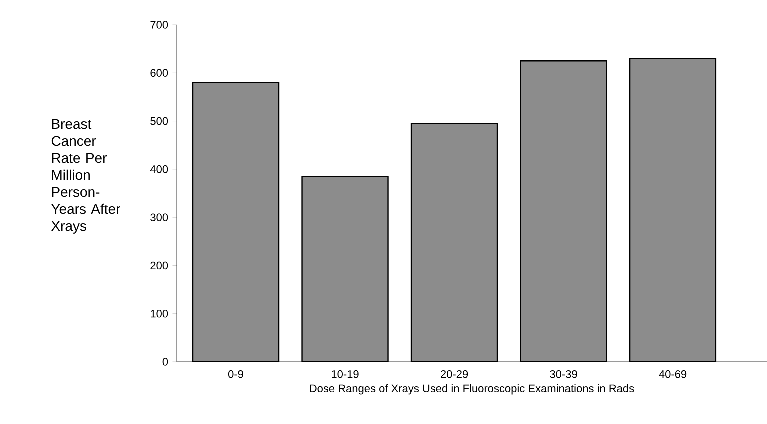  Describe the element at coordinates (564, 374) in the screenshot. I see `x-tick-label: 30-39` at that location.